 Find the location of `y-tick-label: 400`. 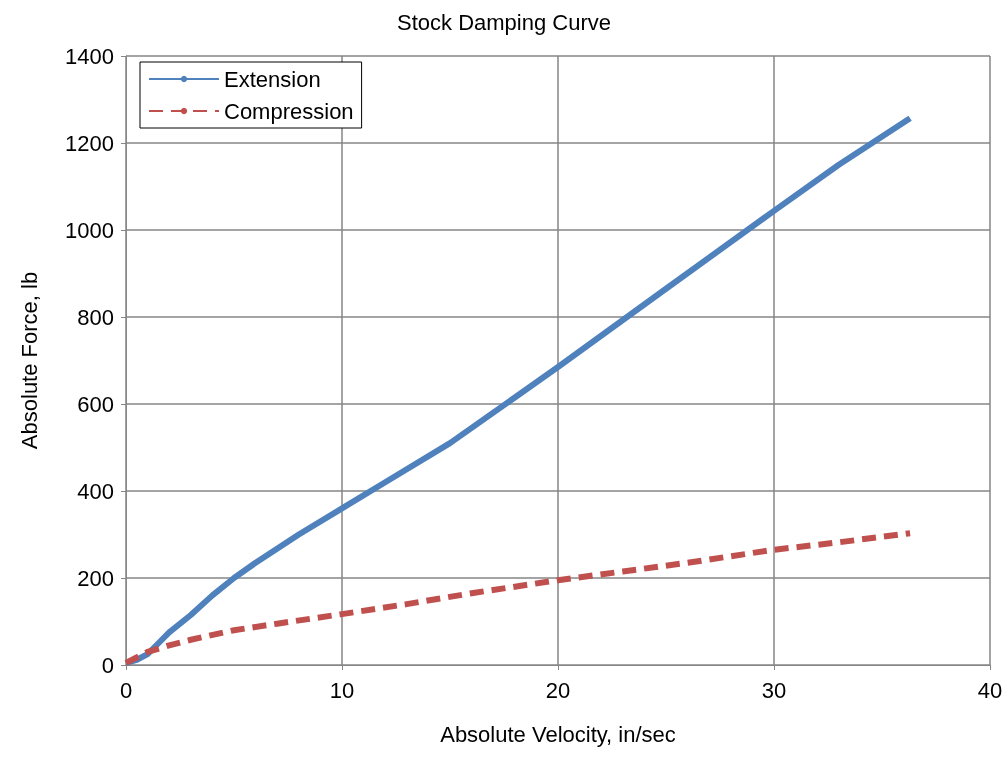

y-tick-label: 400 is located at coordinates (95, 491).